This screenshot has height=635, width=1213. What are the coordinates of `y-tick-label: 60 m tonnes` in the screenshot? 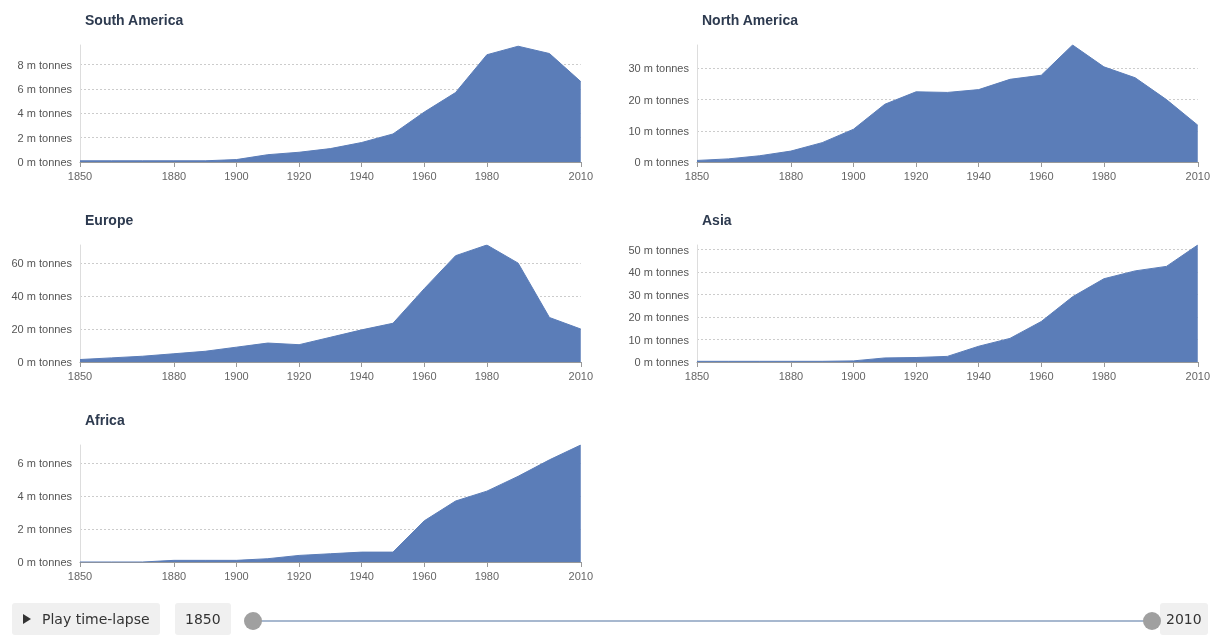 It's located at (42, 263).